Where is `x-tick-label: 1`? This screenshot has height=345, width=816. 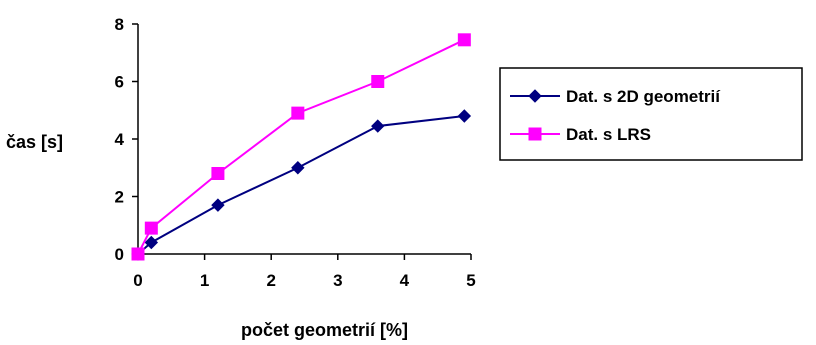
x-tick-label: 1 is located at coordinates (204, 280).